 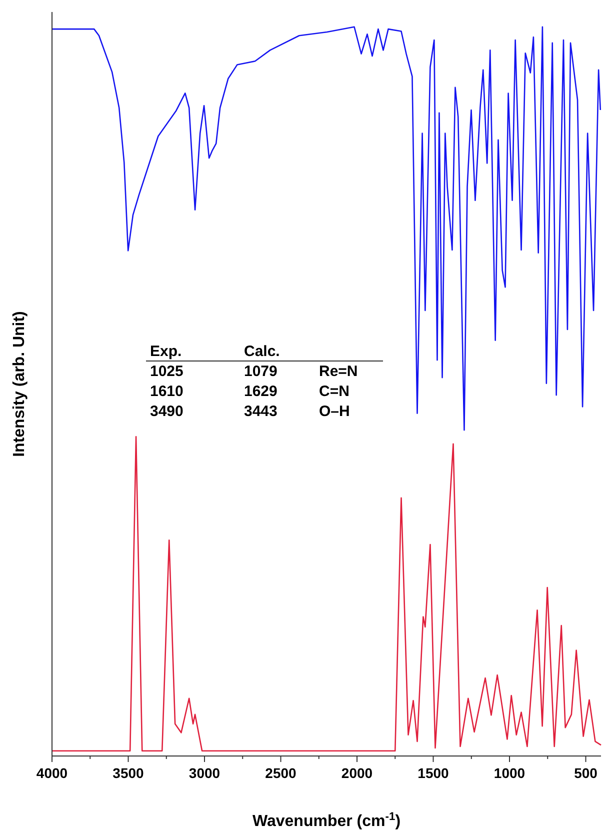 I want to click on annotation: 3490, so click(x=167, y=411).